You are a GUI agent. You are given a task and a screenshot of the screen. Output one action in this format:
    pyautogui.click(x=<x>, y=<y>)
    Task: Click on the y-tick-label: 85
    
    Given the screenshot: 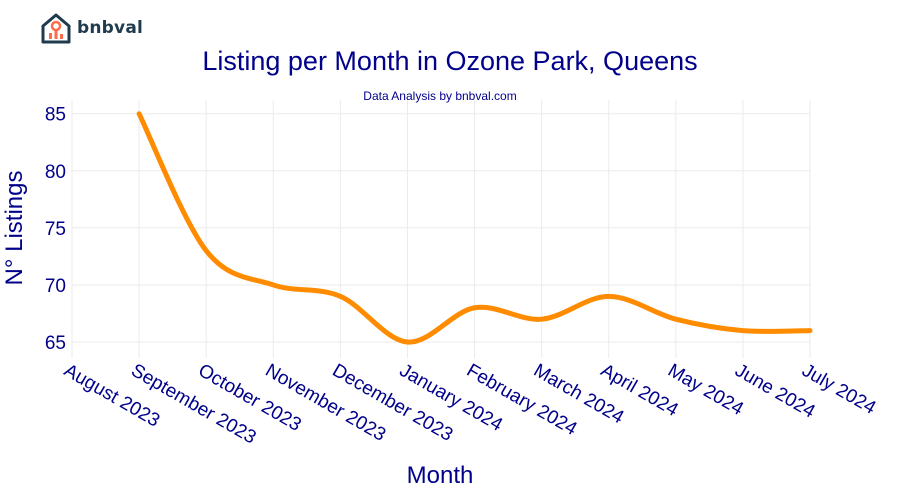 What is the action you would take?
    pyautogui.click(x=55, y=115)
    